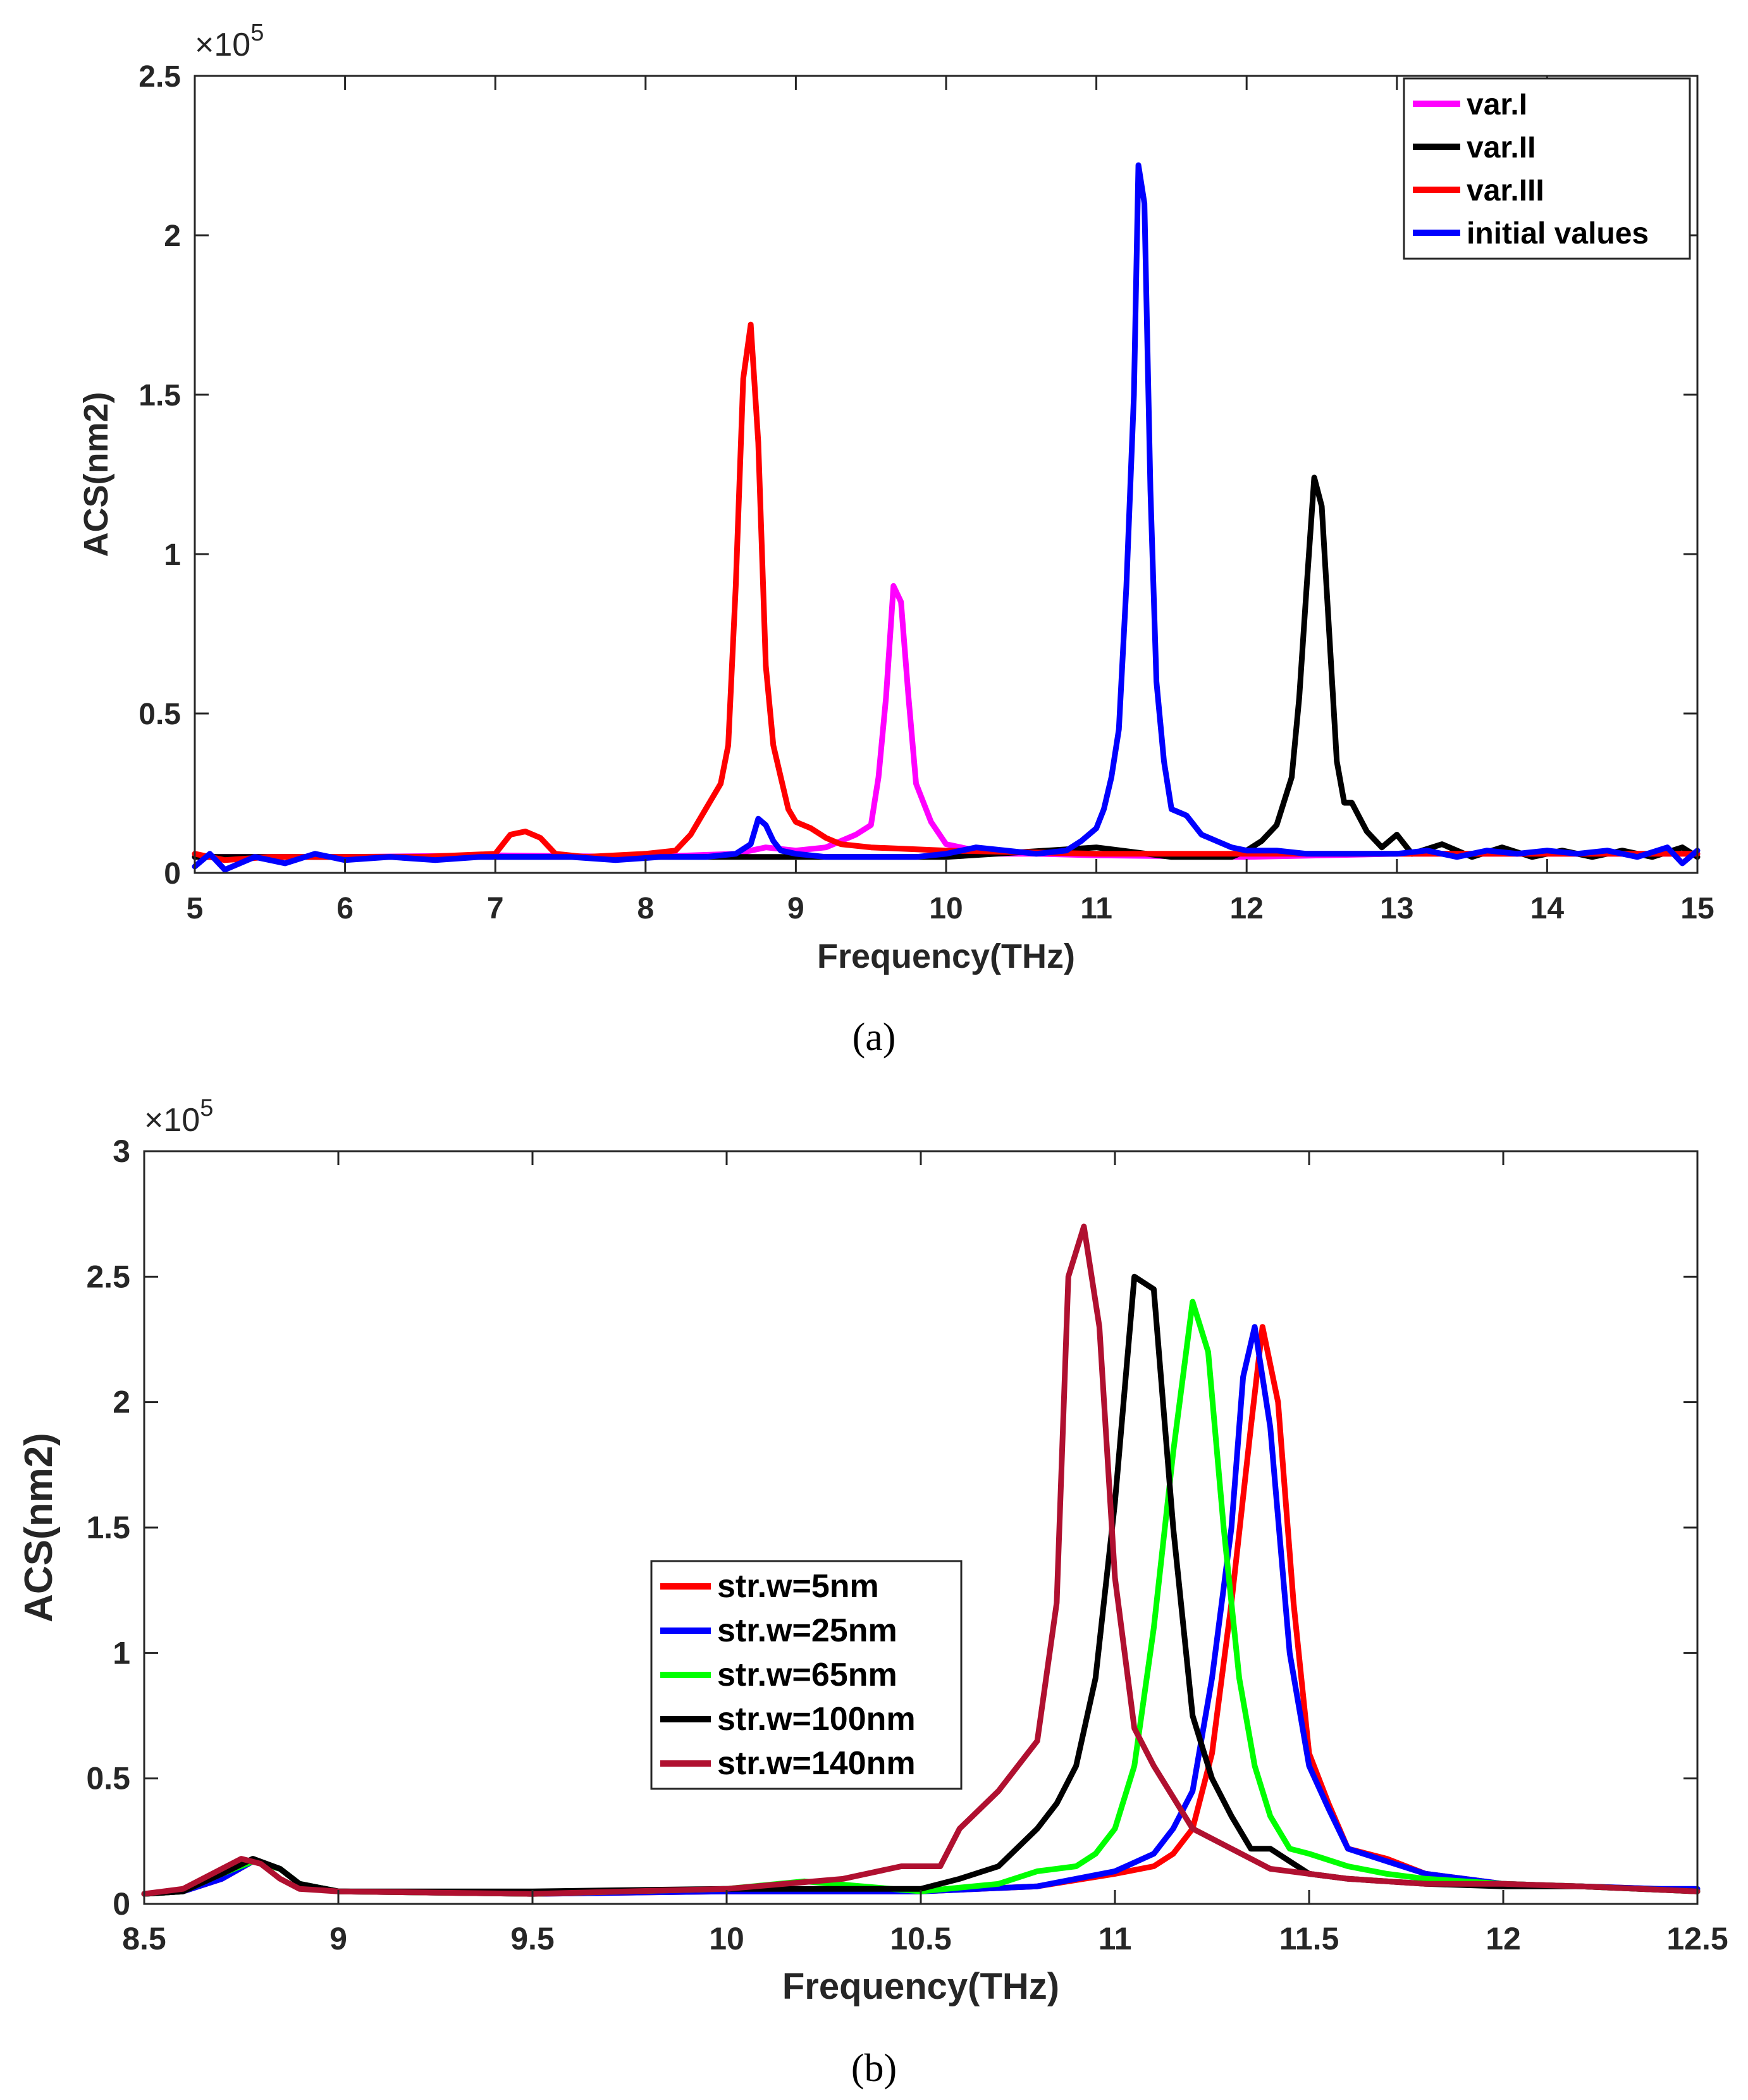 The width and height of the screenshot is (1748, 2100). I want to click on x-tick-label: 11.5, so click(1309, 1938).